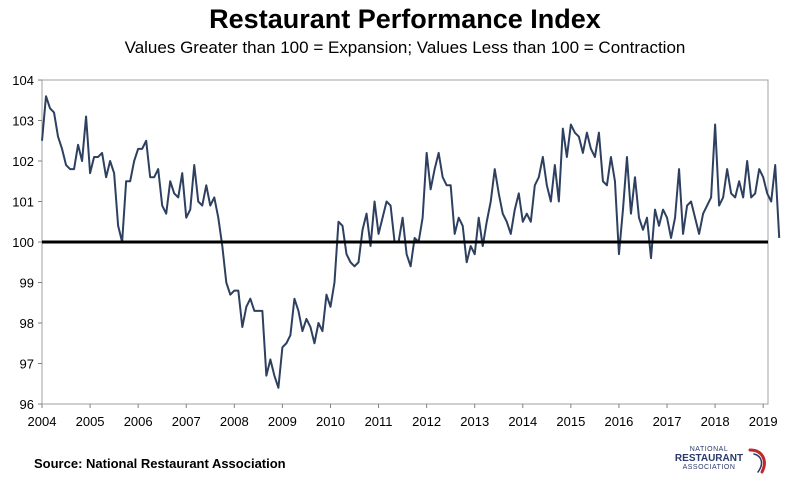 The height and width of the screenshot is (482, 810). What do you see at coordinates (379, 421) in the screenshot?
I see `x-tick-label: 2011` at bounding box center [379, 421].